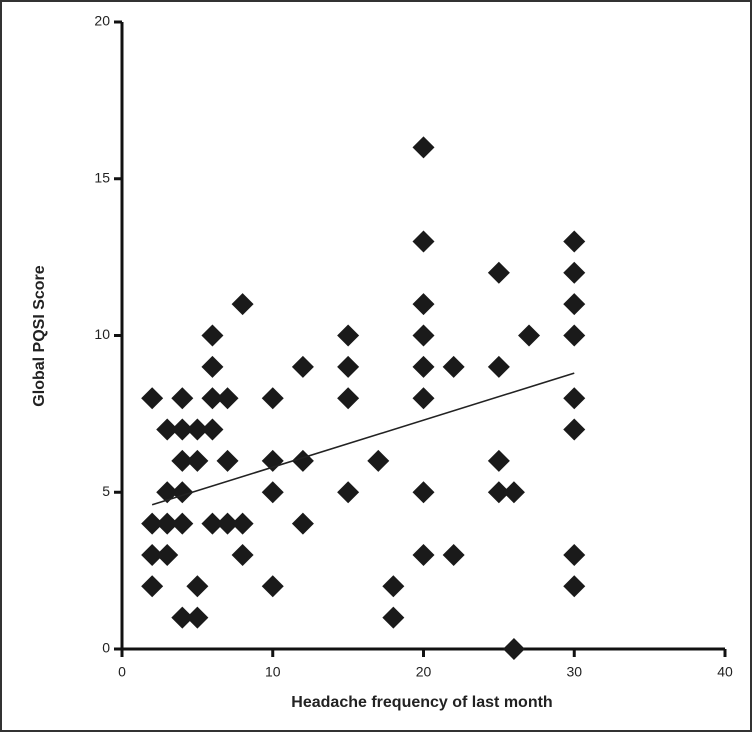 This screenshot has width=752, height=732. Describe the element at coordinates (106, 491) in the screenshot. I see `y-tick-label: 5` at that location.